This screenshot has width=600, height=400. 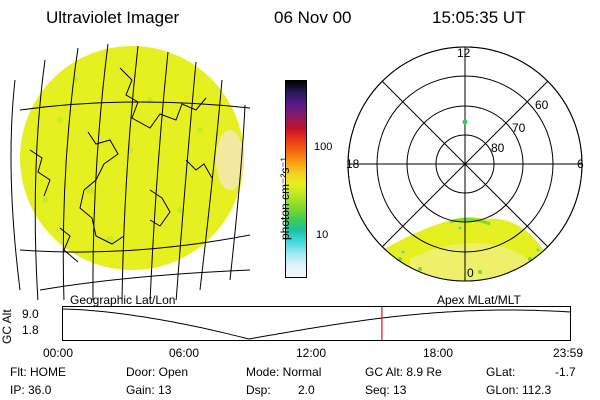 I want to click on glat-value: -1.7, so click(x=565, y=372).